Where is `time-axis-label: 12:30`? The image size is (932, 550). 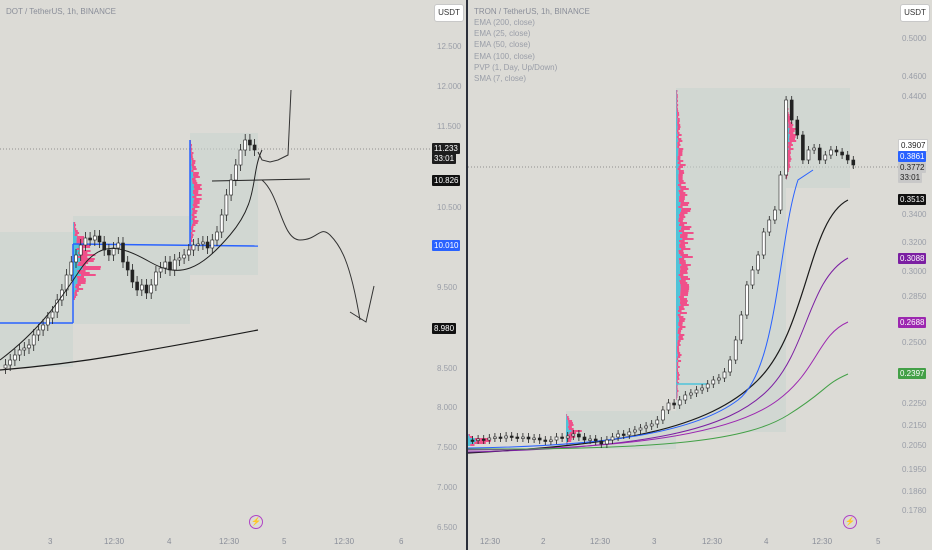 time-axis-label: 12:30 is located at coordinates (822, 541).